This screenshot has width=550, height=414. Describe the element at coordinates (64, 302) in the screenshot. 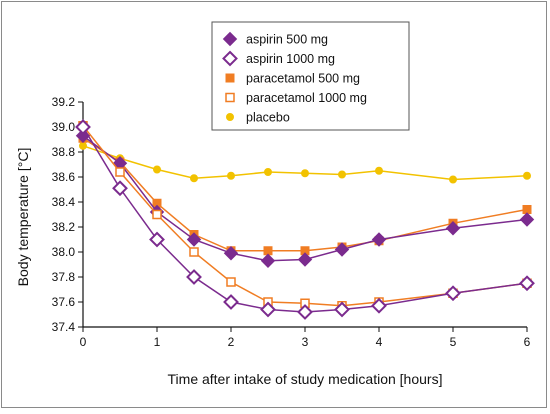

I see `y-tick-label: 37.6` at that location.